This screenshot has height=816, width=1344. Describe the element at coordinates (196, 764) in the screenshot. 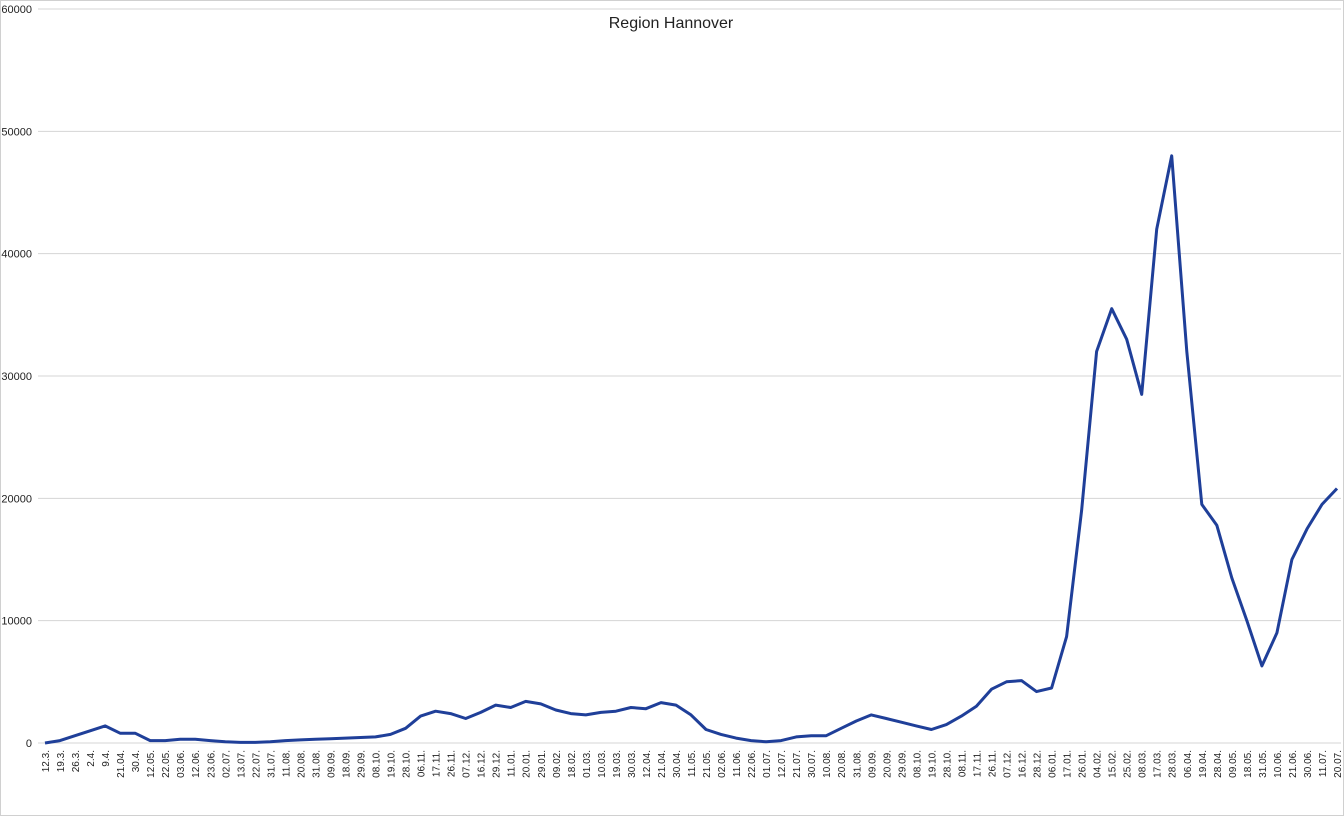

I see `x-tick-label: 12.06.` at that location.